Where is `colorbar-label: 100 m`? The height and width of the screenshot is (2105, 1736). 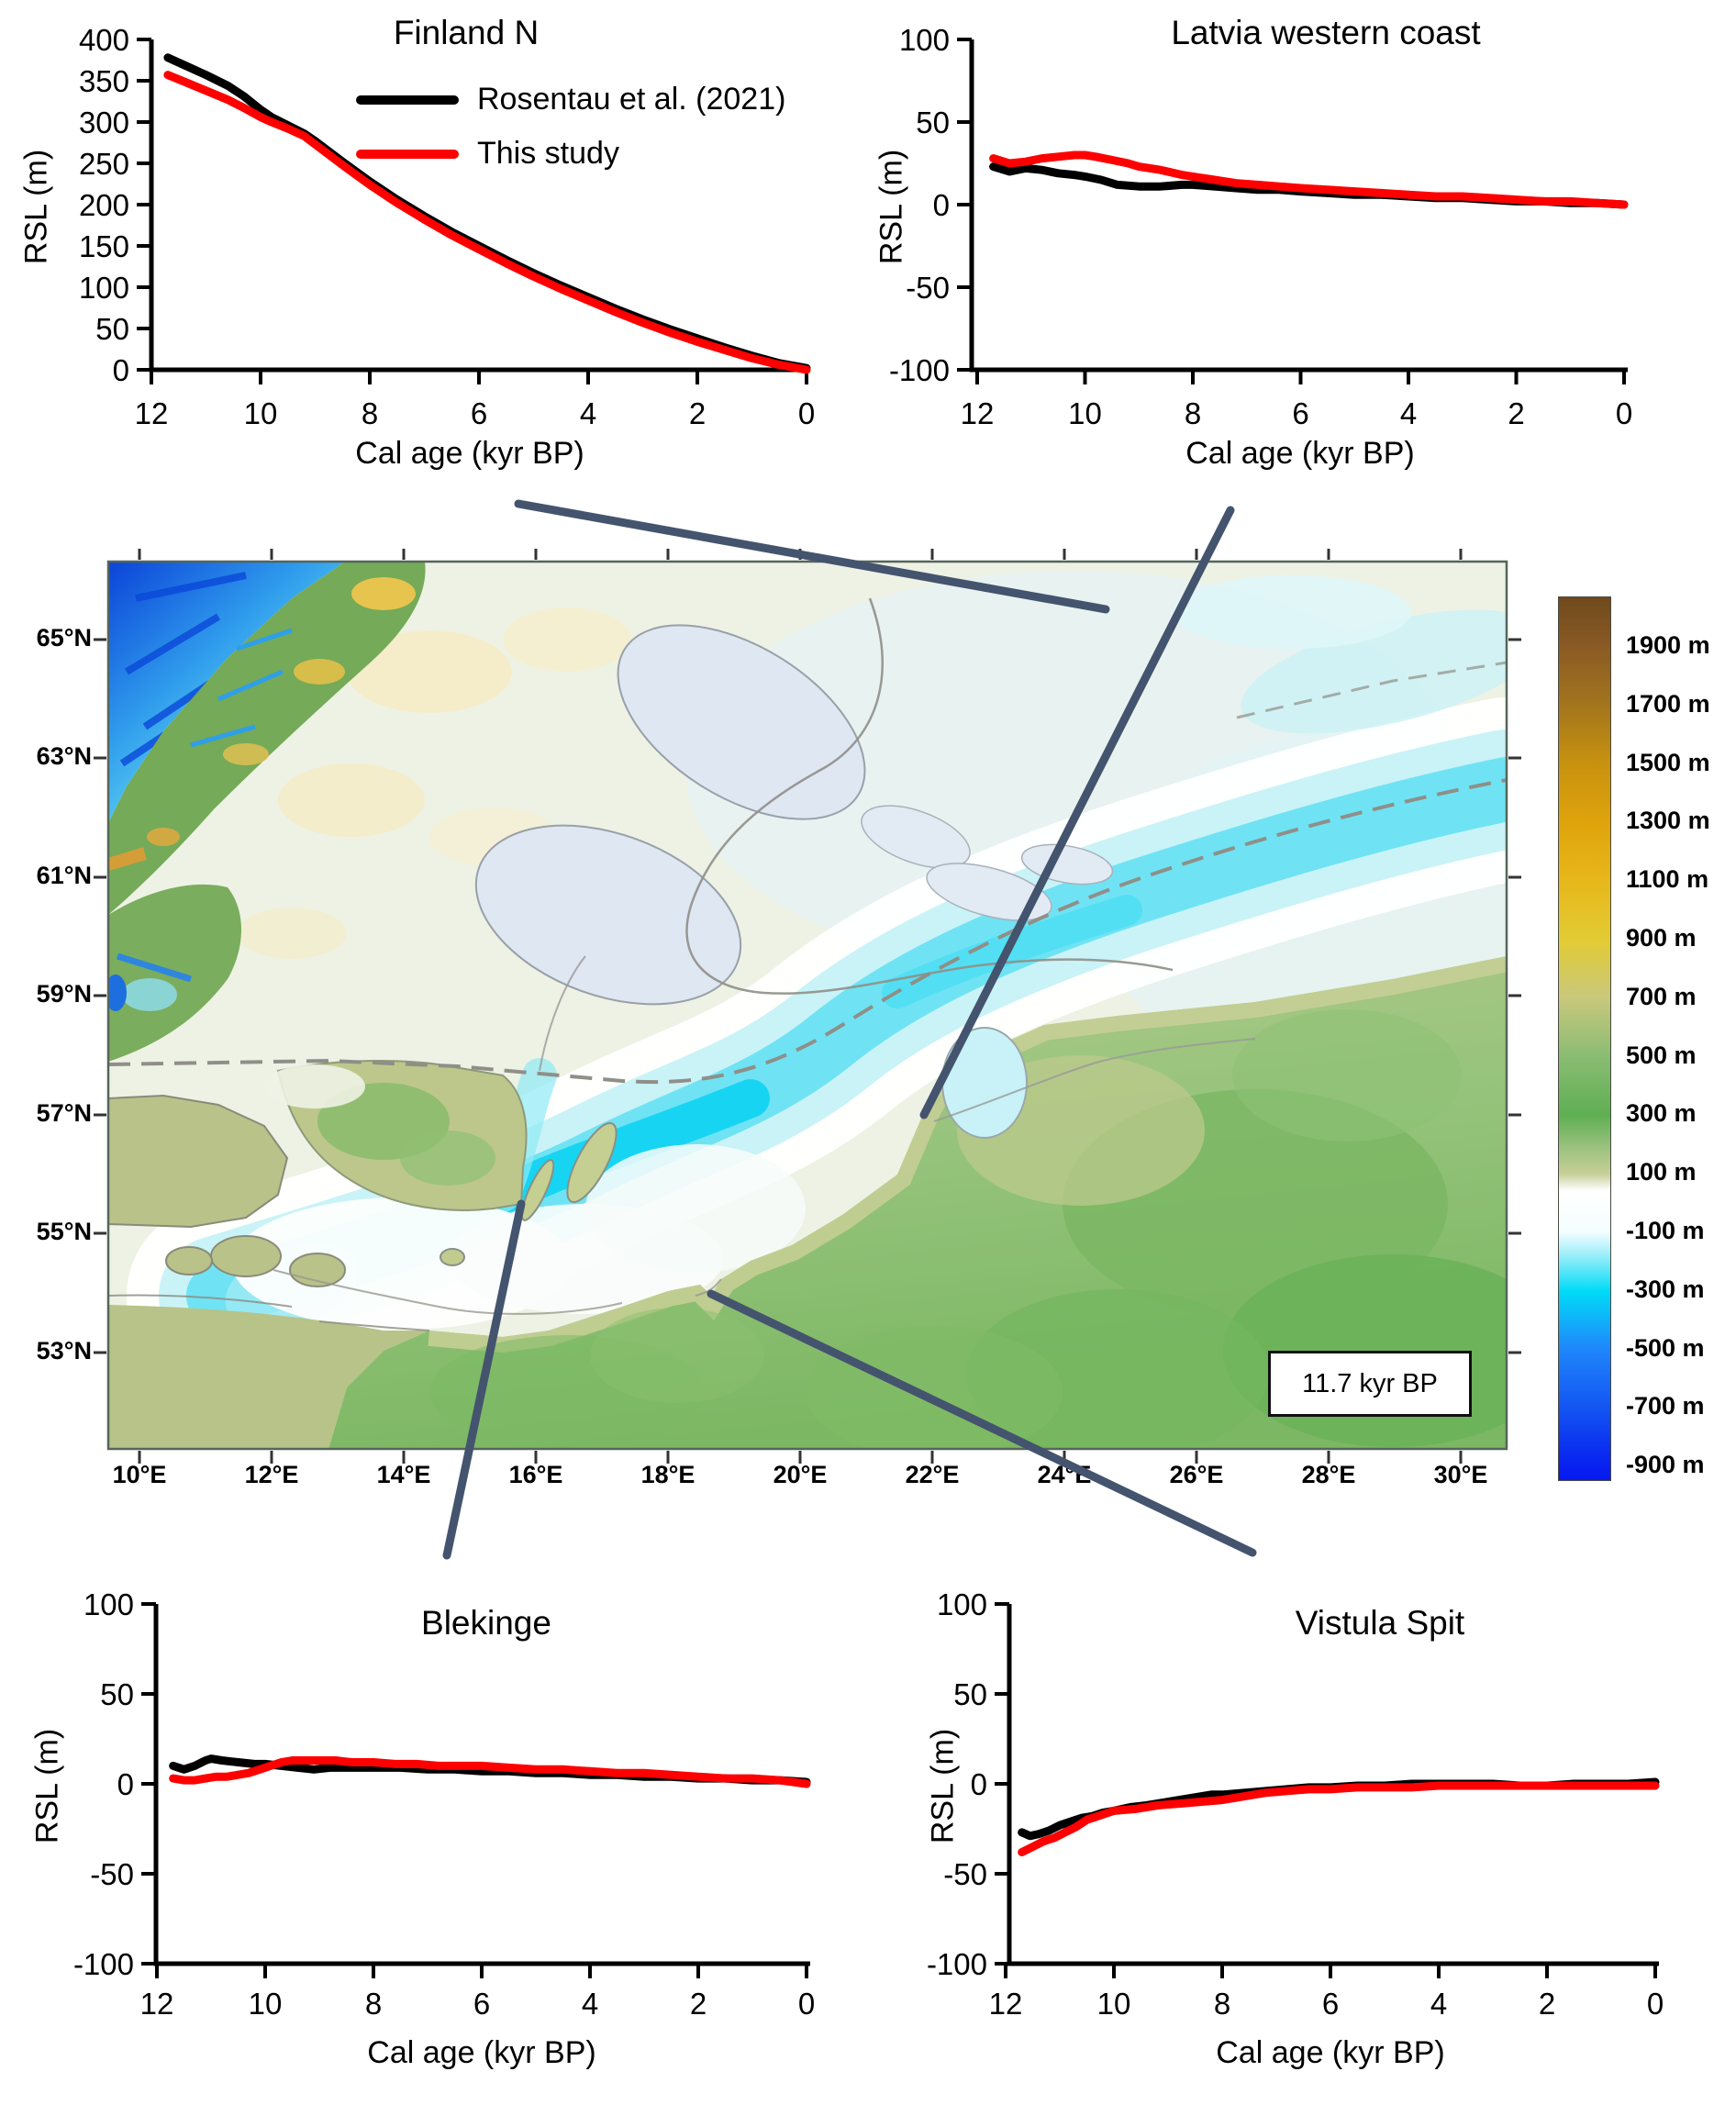 colorbar-label: 100 m is located at coordinates (1661, 1172).